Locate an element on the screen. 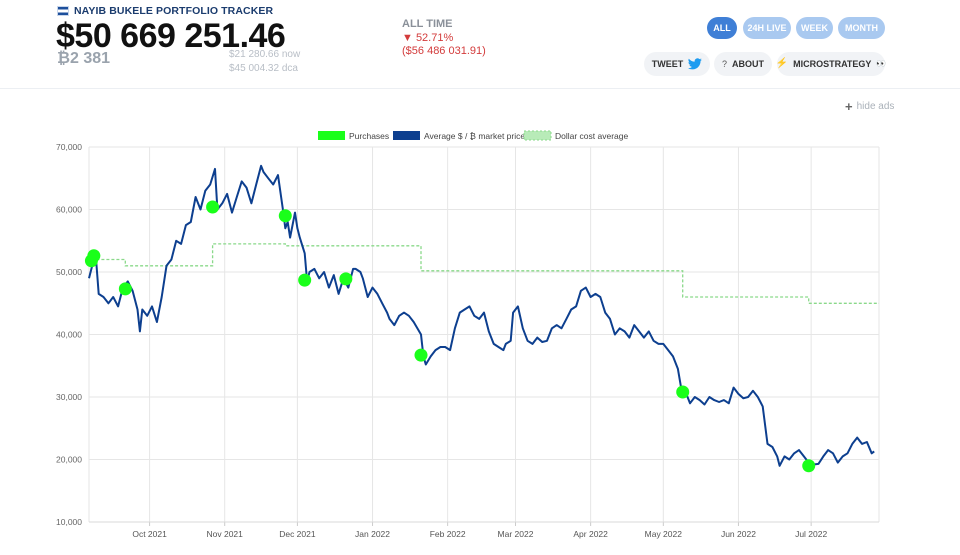 The width and height of the screenshot is (960, 555). range-all-button: ALL is located at coordinates (722, 28).